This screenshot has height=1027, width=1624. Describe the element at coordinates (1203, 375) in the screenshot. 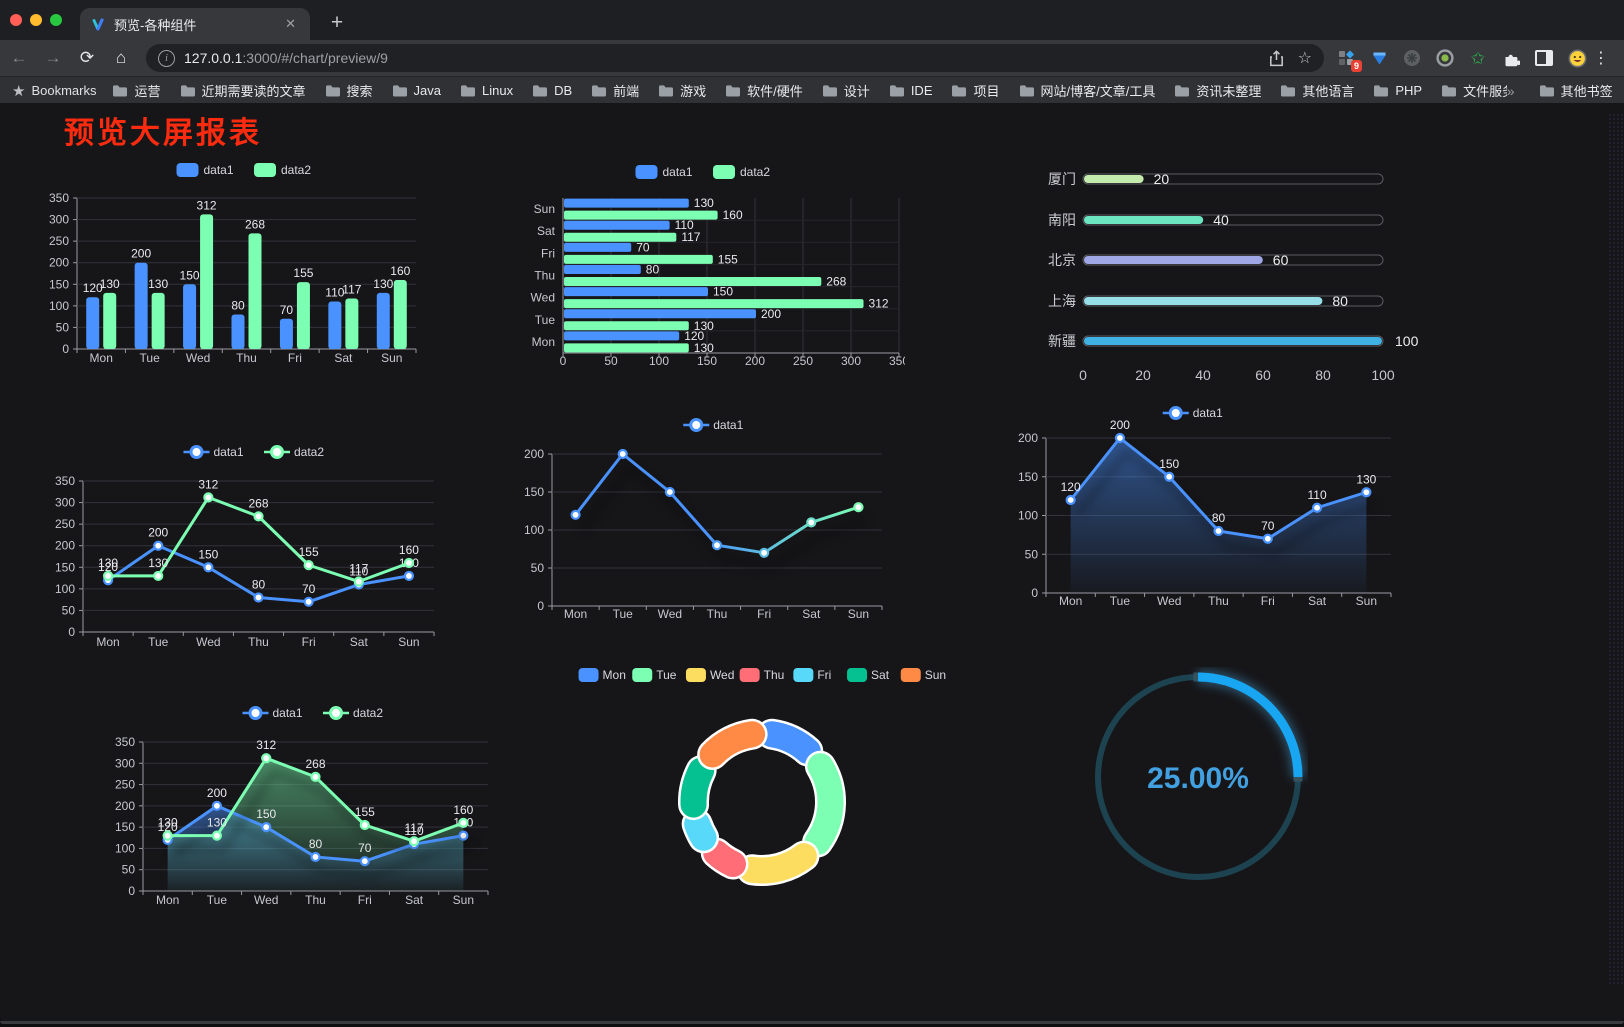

I see `svg-text: 40` at that location.